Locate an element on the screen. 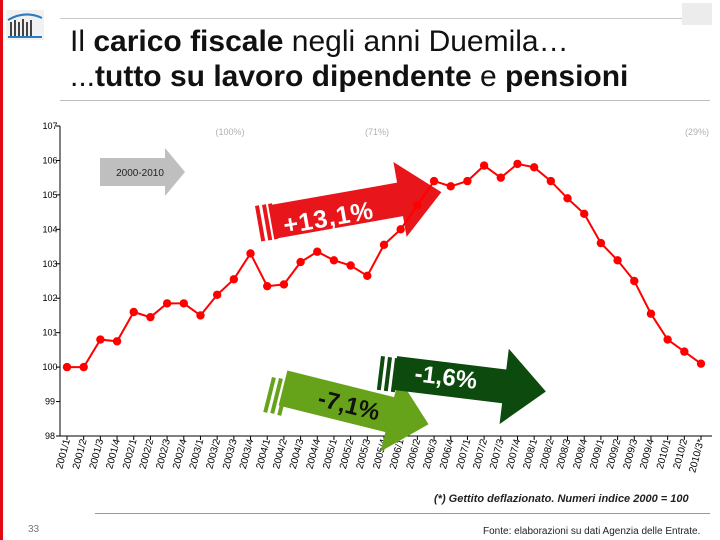 The image size is (720, 540). logo-icon is located at coordinates (25, 25).